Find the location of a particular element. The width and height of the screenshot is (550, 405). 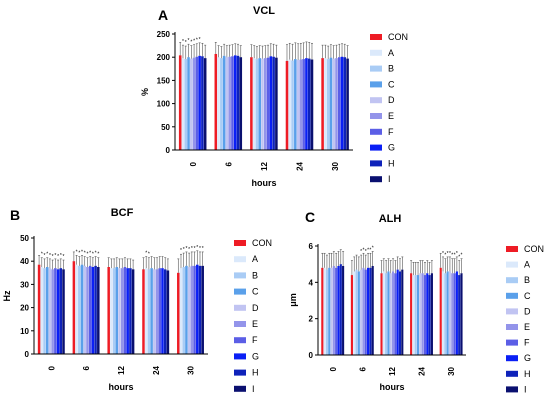

y-tick-label: 4 is located at coordinates (311, 282).